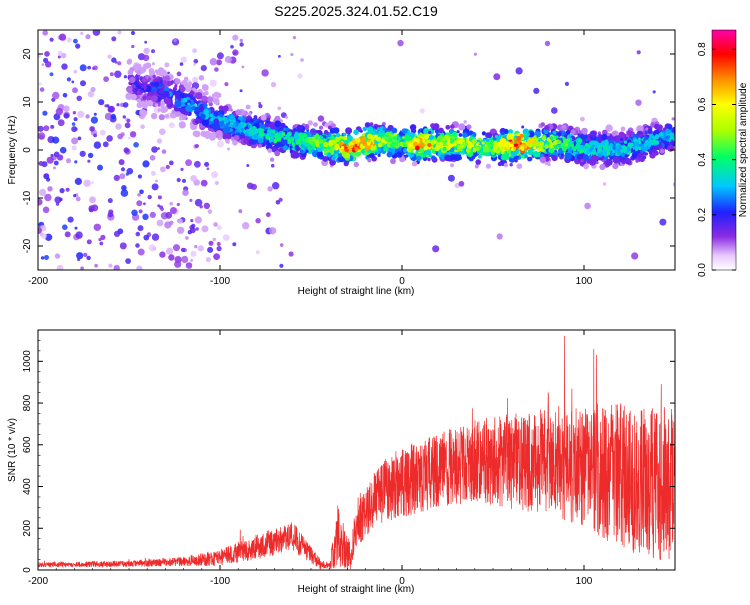 The height and width of the screenshot is (605, 750). I want to click on spectrogram-xtick-label: 100, so click(584, 281).